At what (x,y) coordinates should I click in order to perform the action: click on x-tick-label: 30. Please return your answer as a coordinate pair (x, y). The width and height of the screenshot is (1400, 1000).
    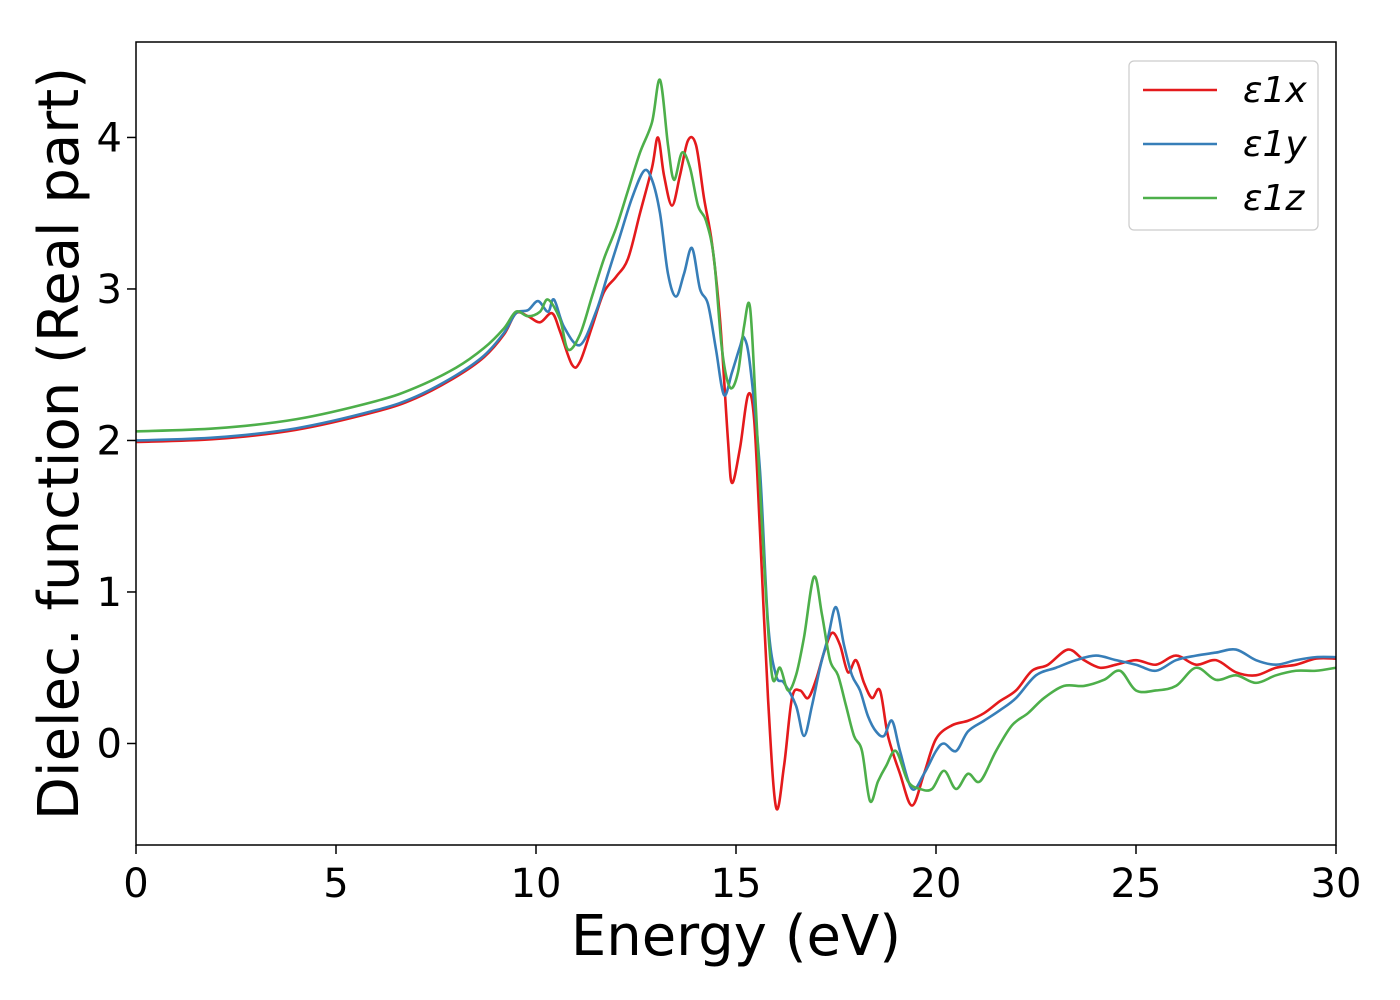
    Looking at the image, I should click on (1336, 884).